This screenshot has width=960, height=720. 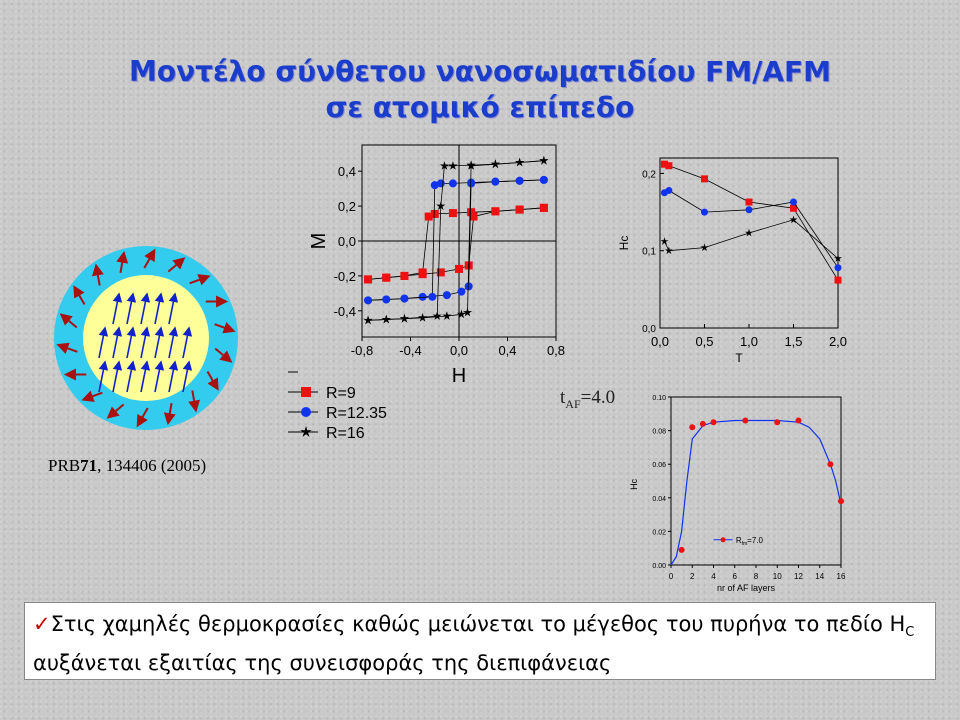 I want to click on slide-title-line2: σε ατομικό επίπεδο, so click(x=480, y=107).